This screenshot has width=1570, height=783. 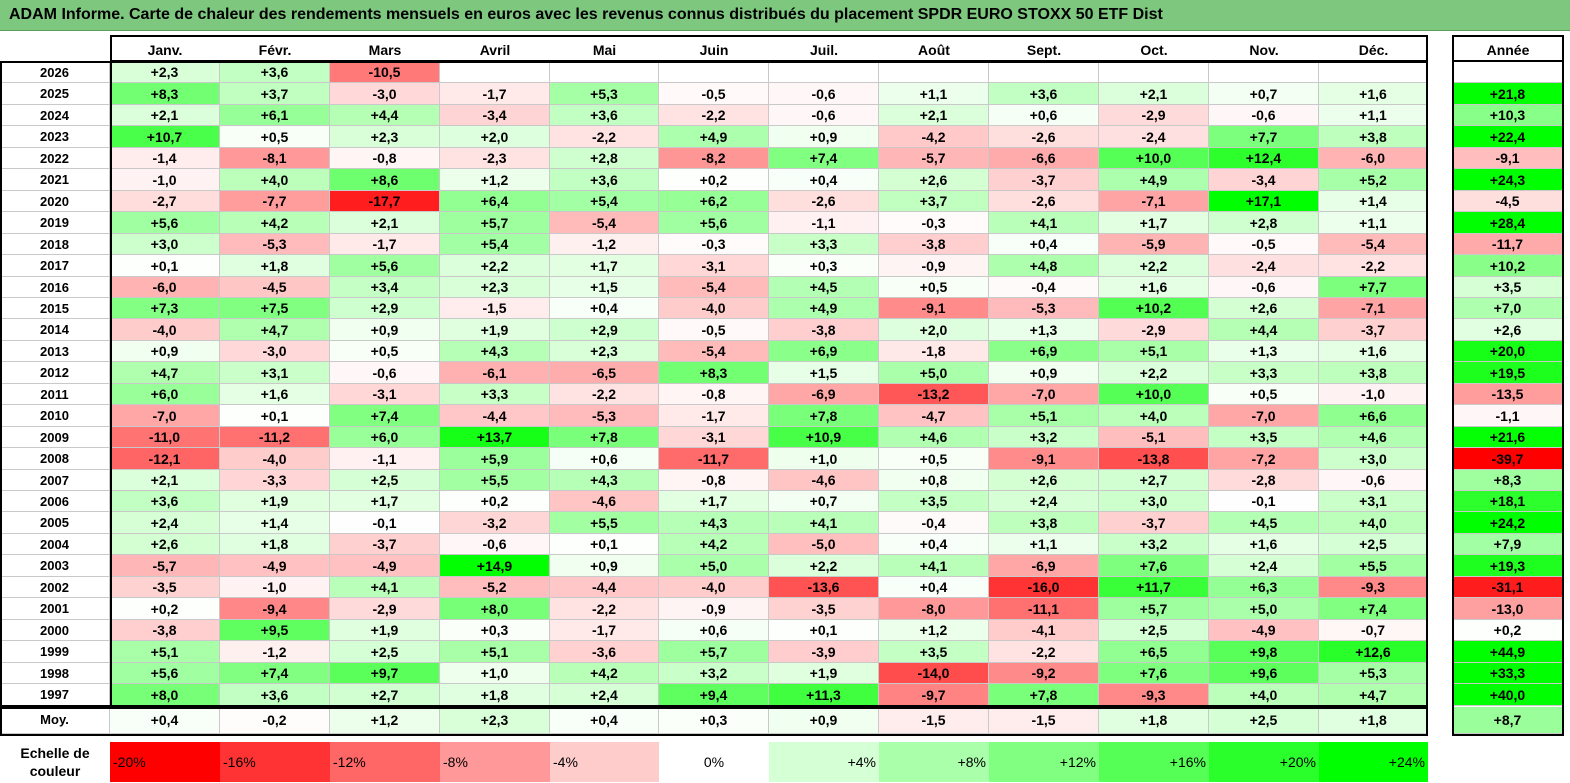 What do you see at coordinates (1508, 480) in the screenshot?
I see `annual-cell: +8,3` at bounding box center [1508, 480].